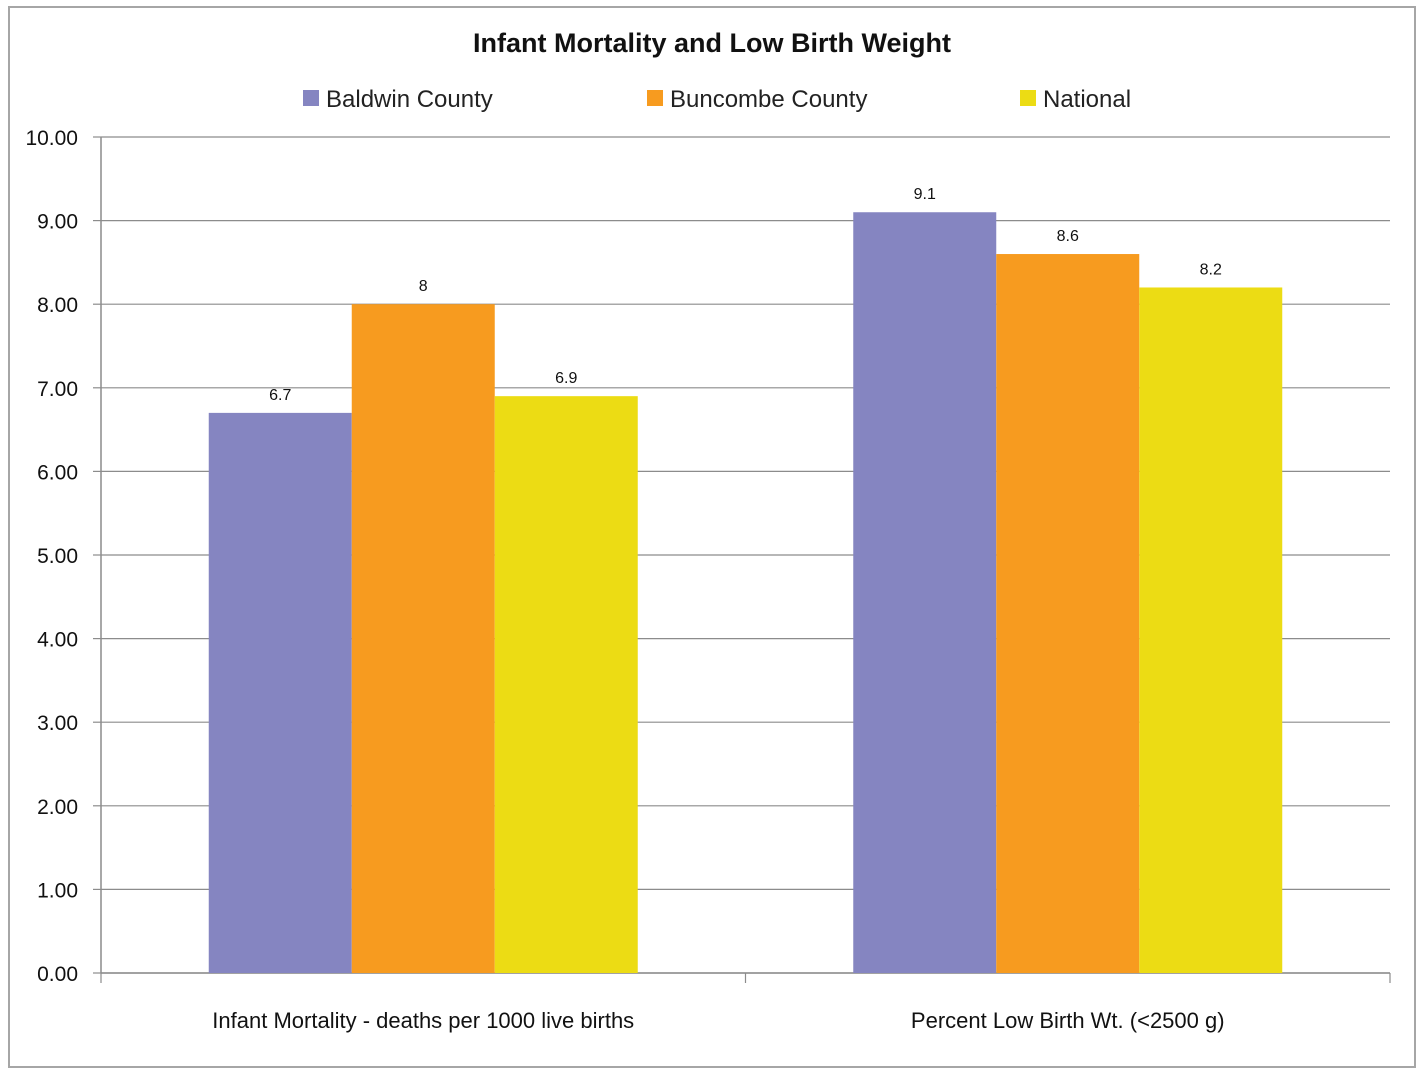 The image size is (1425, 1075). What do you see at coordinates (51, 138) in the screenshot?
I see `y-tick-label: 10.00` at bounding box center [51, 138].